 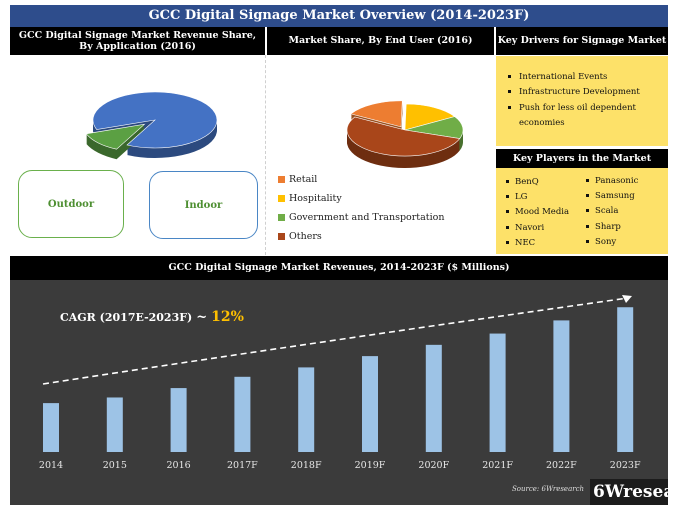 What do you see at coordinates (627, 299) in the screenshot?
I see `trend-arrow-head` at bounding box center [627, 299].